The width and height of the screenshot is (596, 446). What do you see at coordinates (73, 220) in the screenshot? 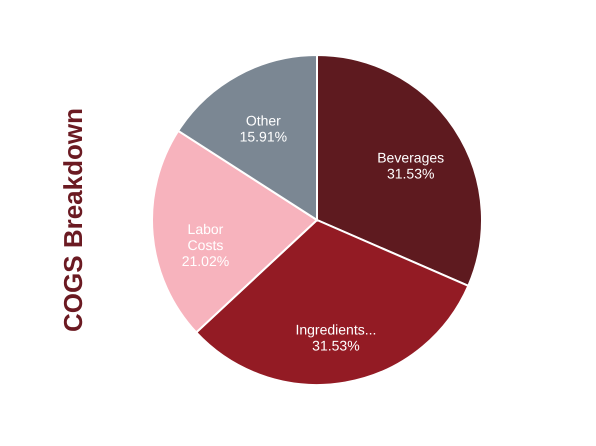
I see `text: COGS Breakdown` at bounding box center [73, 220].